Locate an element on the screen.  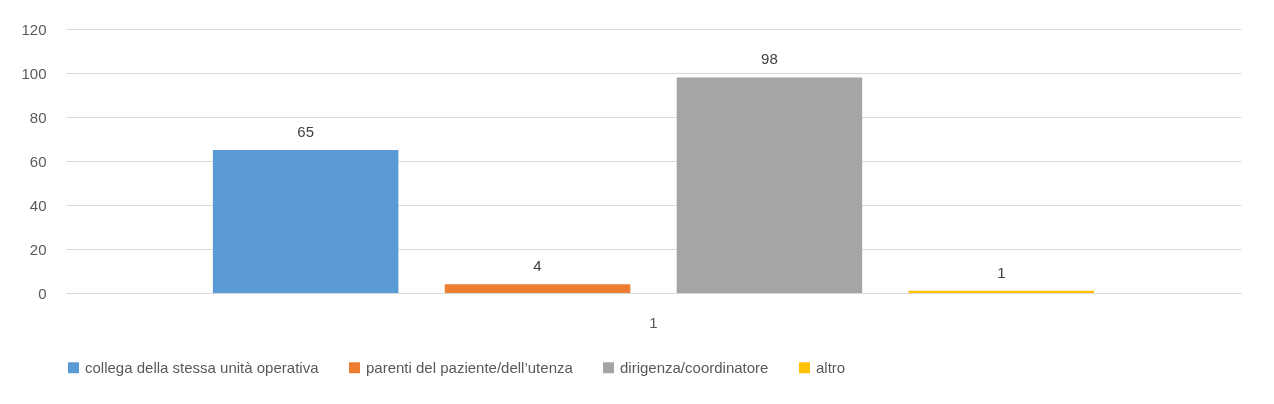
data-label: 98 is located at coordinates (769, 59).